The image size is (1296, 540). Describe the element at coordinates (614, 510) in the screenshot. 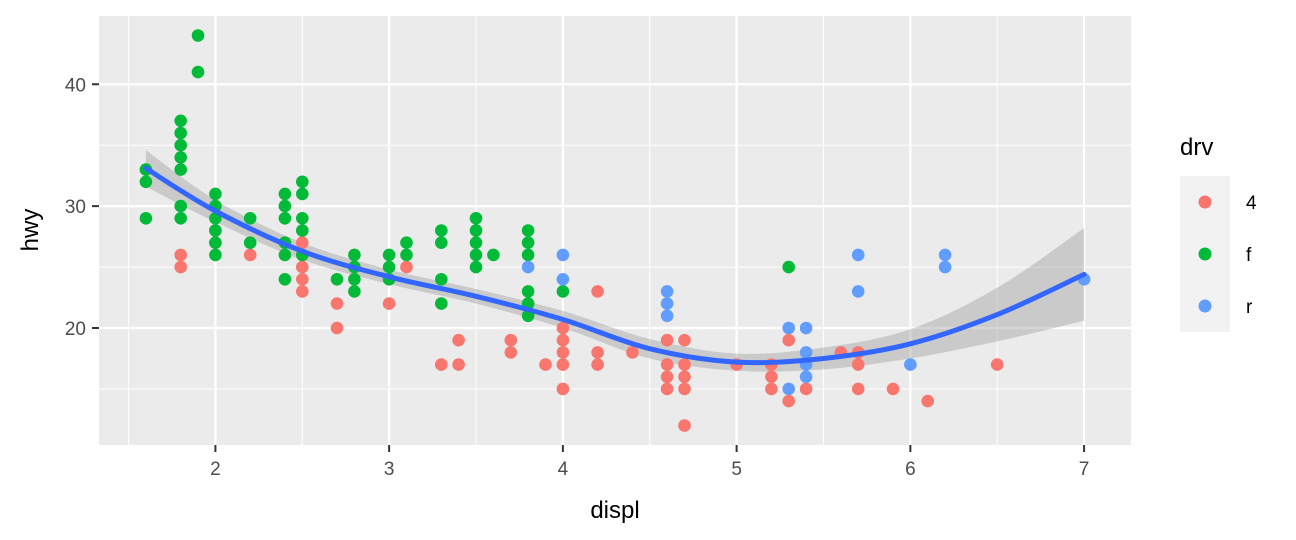

I see `x-axis-title: displ` at that location.